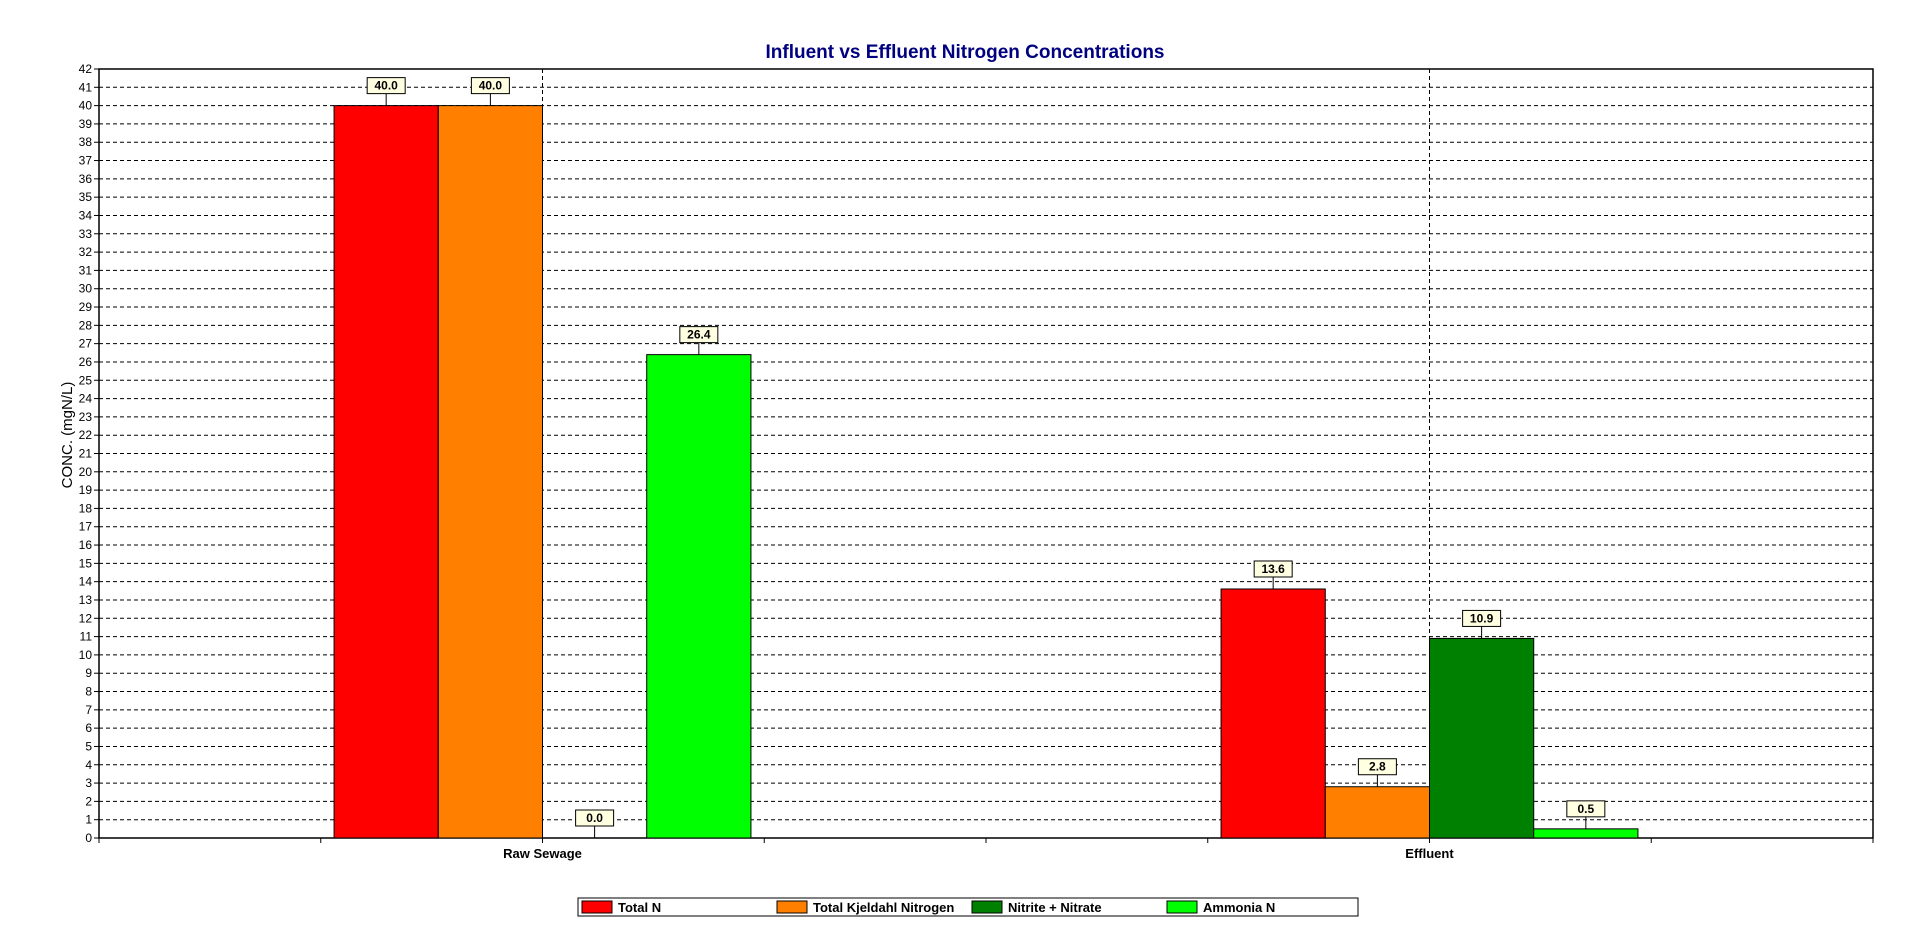 The image size is (1911, 944). Describe the element at coordinates (86, 380) in the screenshot. I see `y-tick-label: 25` at that location.